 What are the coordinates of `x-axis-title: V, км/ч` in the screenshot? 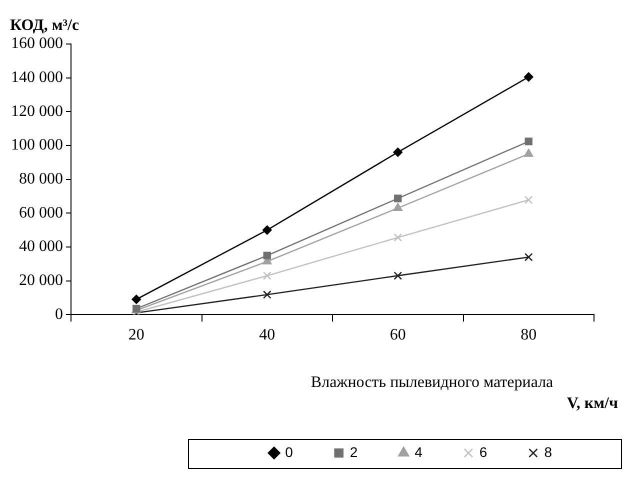 It's located at (592, 403).